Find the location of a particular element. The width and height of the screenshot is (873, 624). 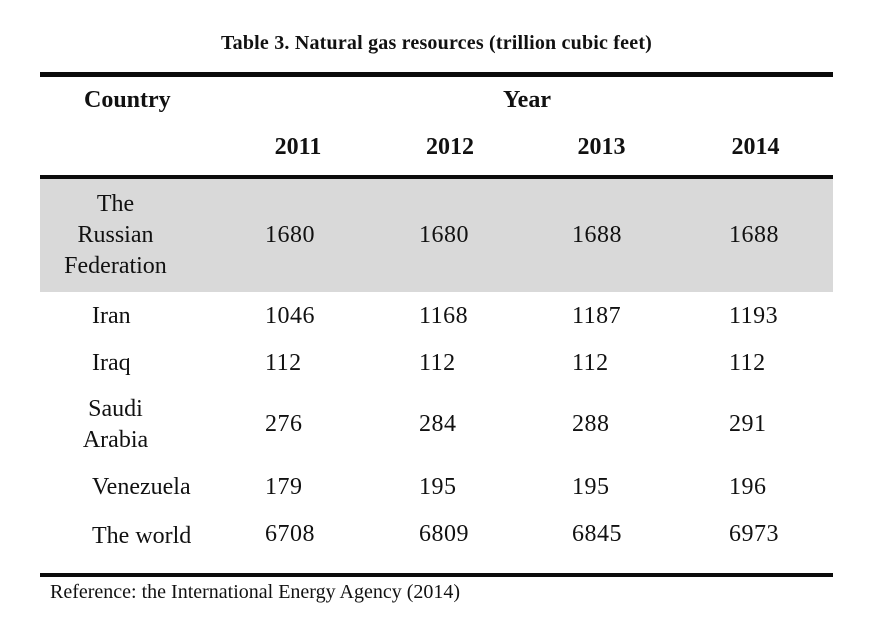

table-header: Country Year 2011 2012 2013 2014 is located at coordinates (436, 124).